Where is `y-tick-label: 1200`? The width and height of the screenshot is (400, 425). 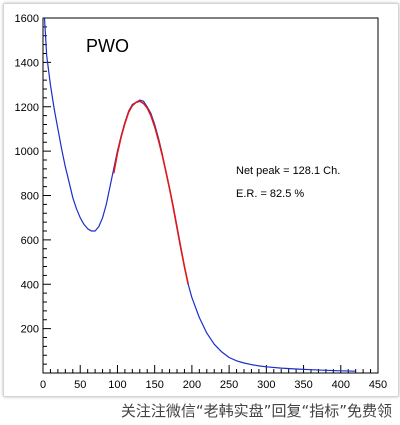
y-tick-label: 1200 is located at coordinates (27, 108).